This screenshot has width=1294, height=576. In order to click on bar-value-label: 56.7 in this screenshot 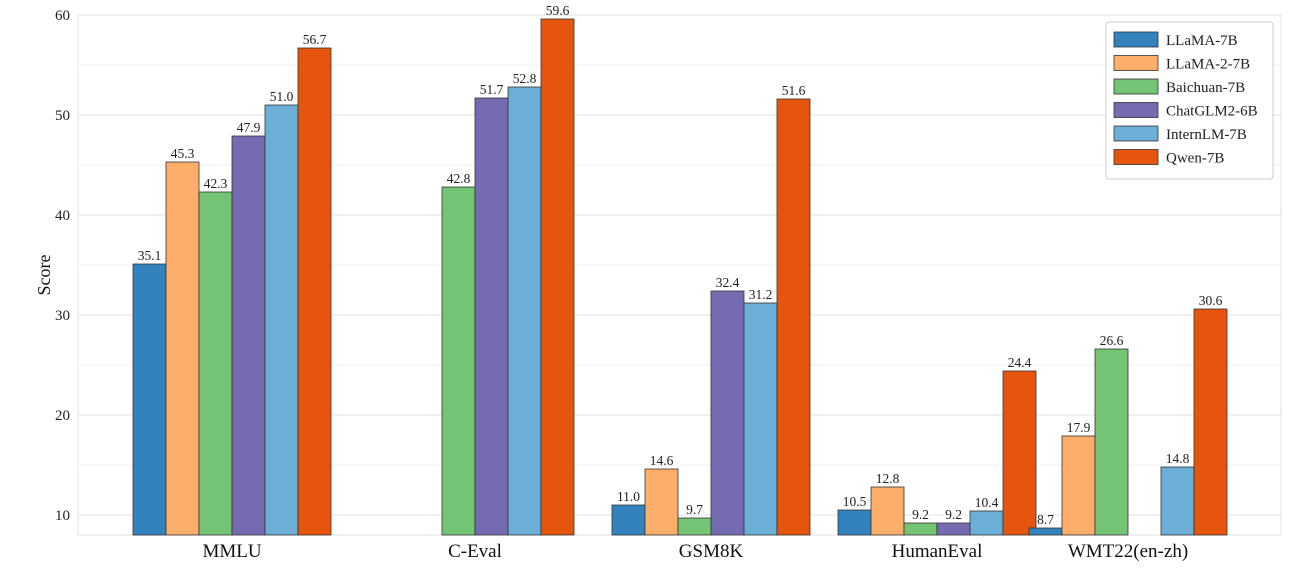, I will do `click(315, 39)`.